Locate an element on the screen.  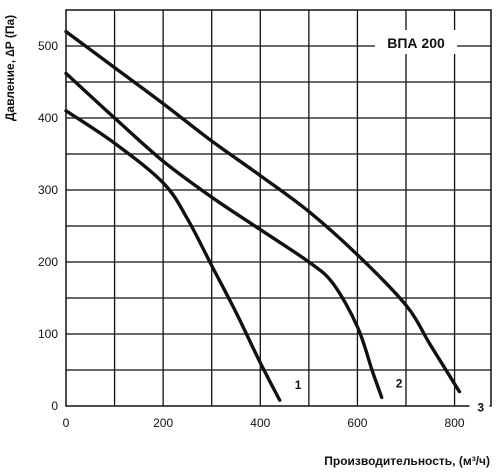
chart-title: ВПА 200 is located at coordinates (416, 43).